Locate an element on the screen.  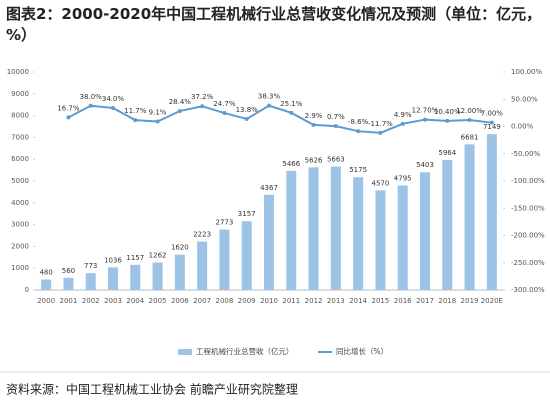
y2-tick-label: -50.00% is located at coordinates (526, 154).